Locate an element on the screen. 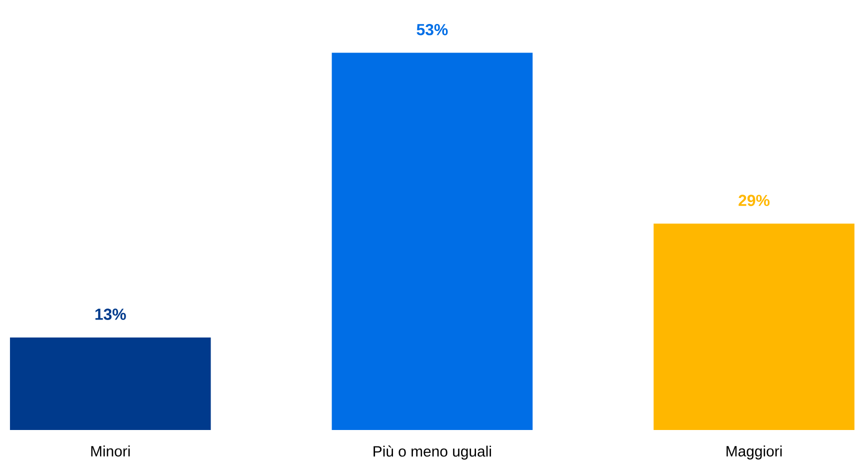 This screenshot has width=857, height=470. data-label: 29% is located at coordinates (754, 200).